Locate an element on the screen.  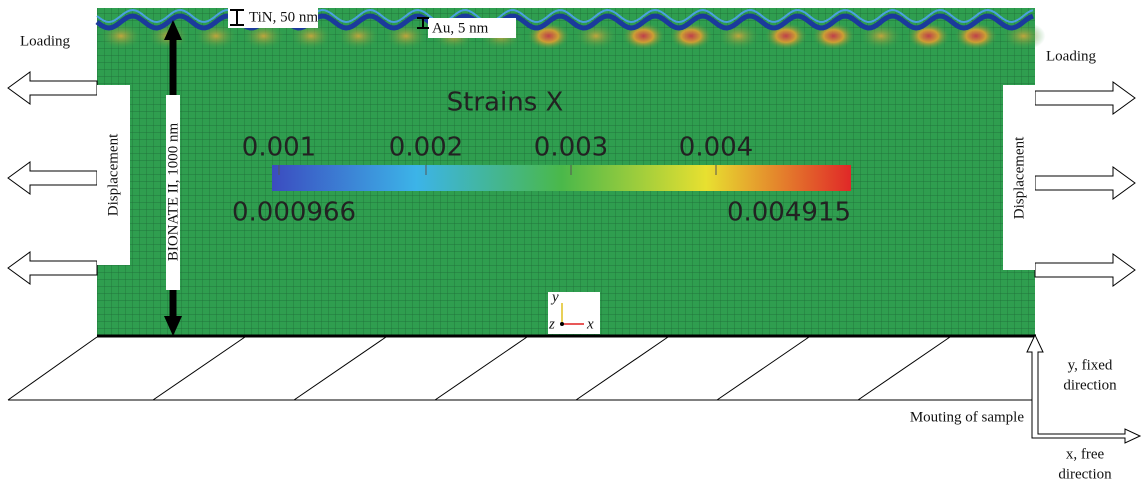
direction-arrows is located at coordinates (1084, 388).